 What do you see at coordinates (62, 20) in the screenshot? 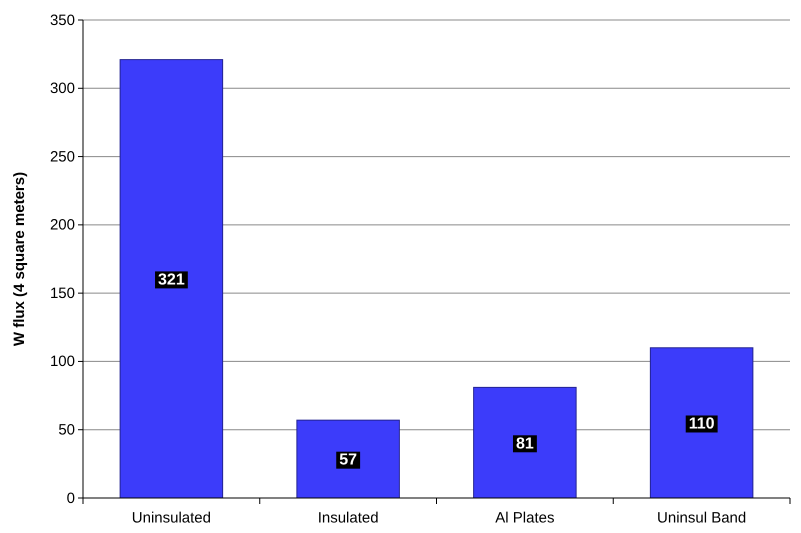
I see `y-tick-label: 350` at bounding box center [62, 20].